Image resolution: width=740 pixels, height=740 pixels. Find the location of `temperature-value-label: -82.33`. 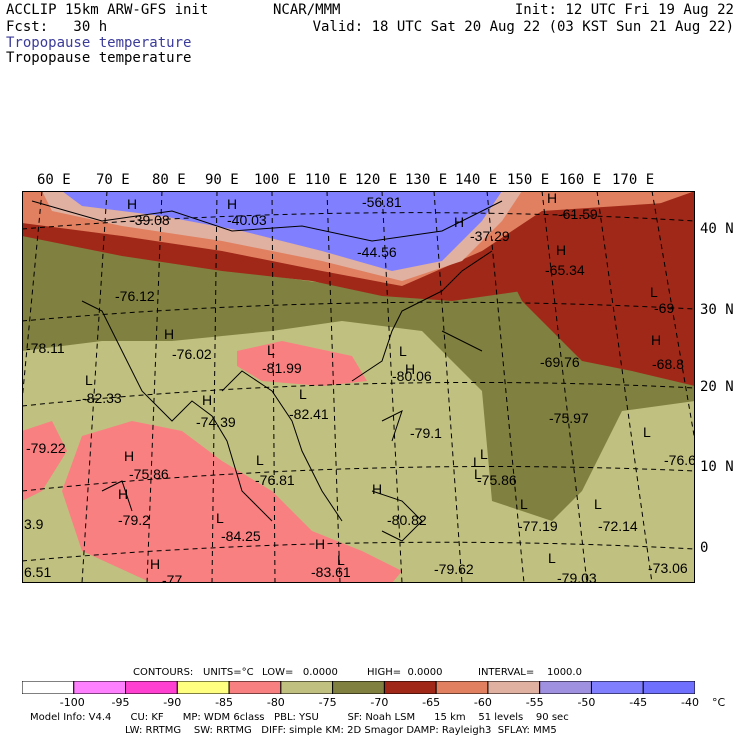

temperature-value-label: -82.33 is located at coordinates (102, 398).